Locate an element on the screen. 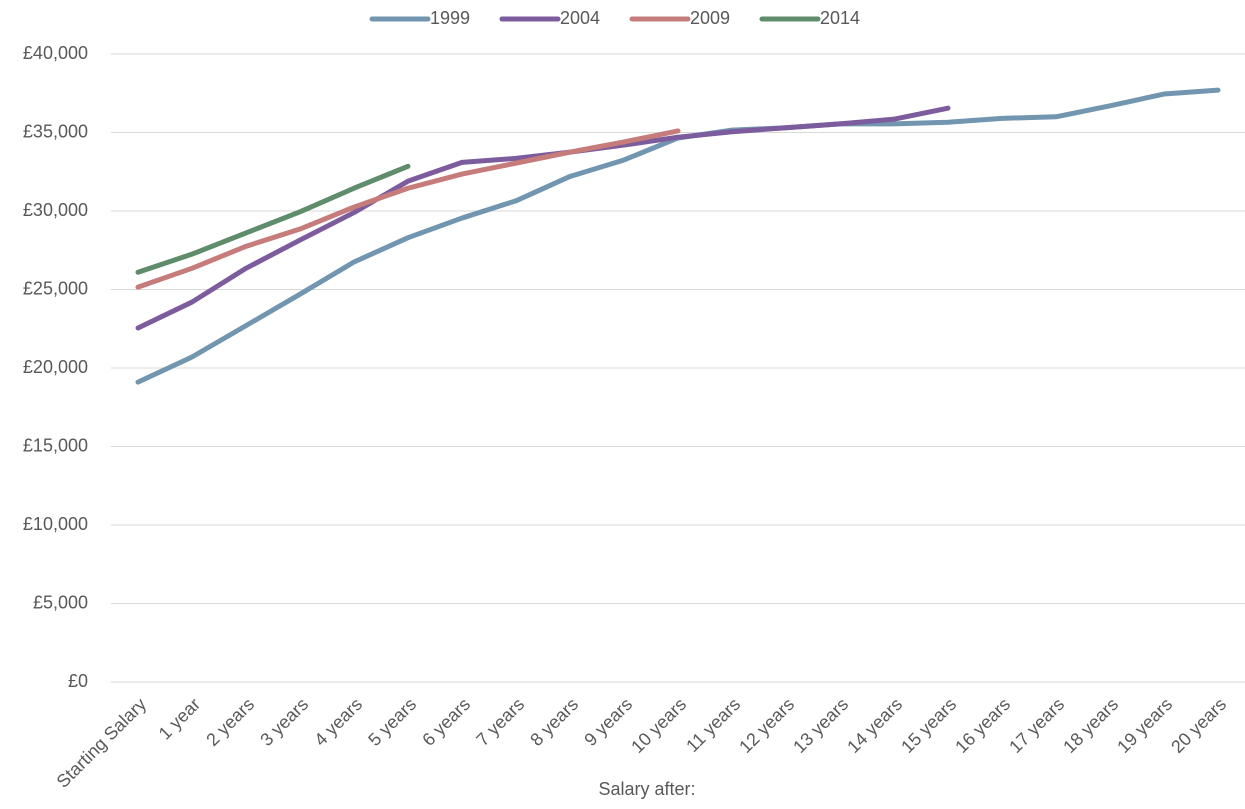 Image resolution: width=1245 pixels, height=809 pixels. x-tick-label: 15 years is located at coordinates (928, 725).